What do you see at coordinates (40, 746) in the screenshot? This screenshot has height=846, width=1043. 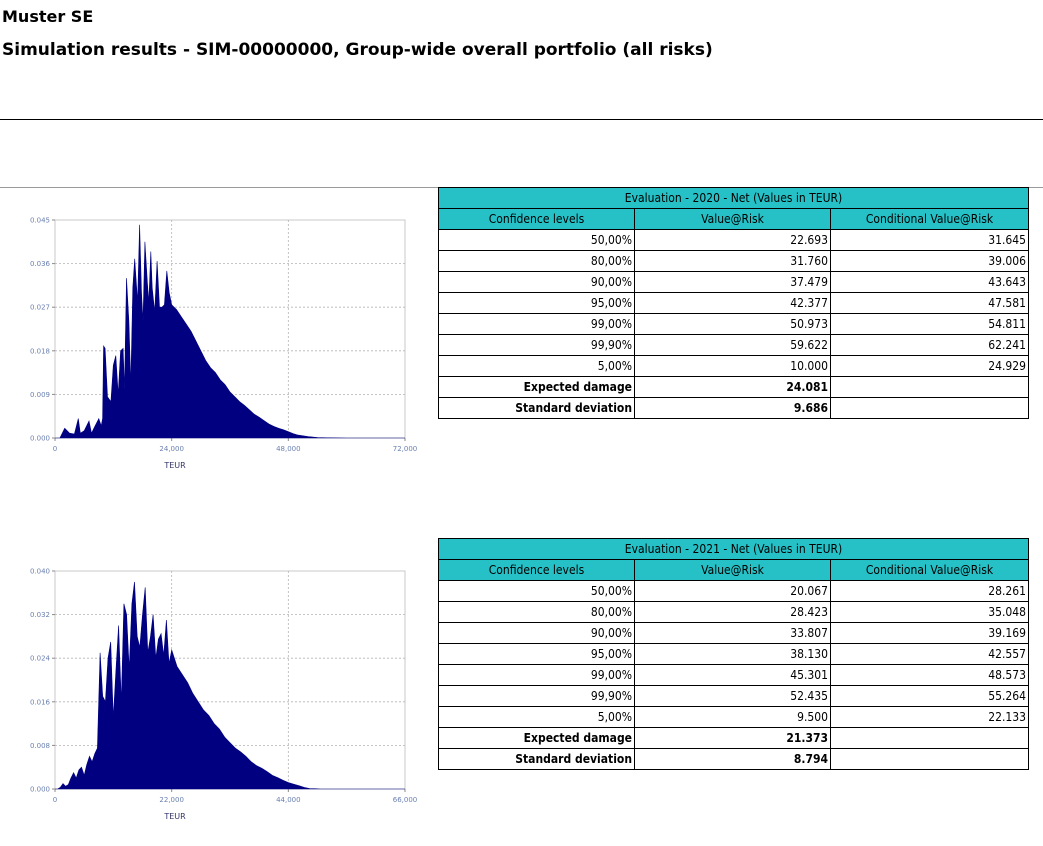 I see `y-tick-label: 0.008` at bounding box center [40, 746].